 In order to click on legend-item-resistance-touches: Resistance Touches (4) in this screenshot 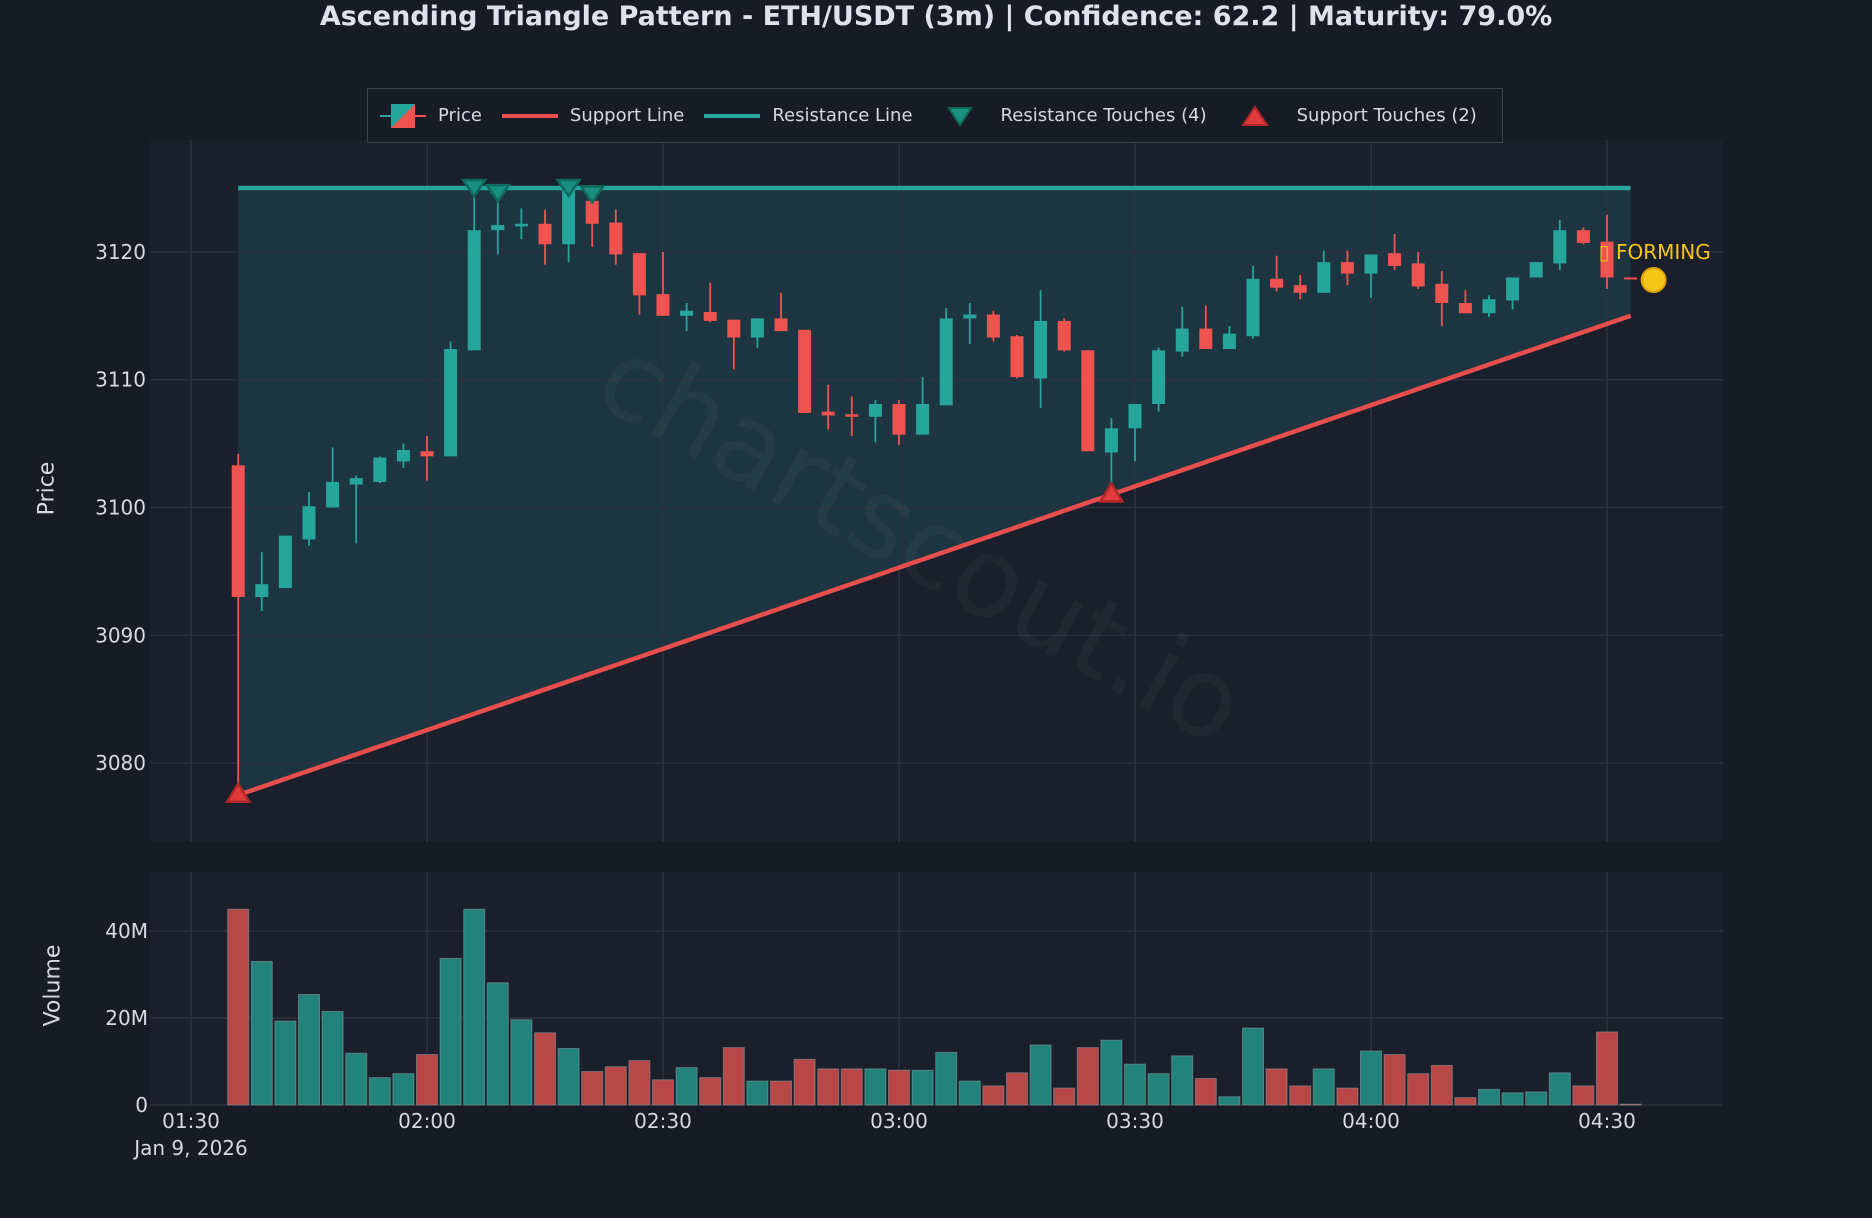, I will do `click(1076, 116)`.